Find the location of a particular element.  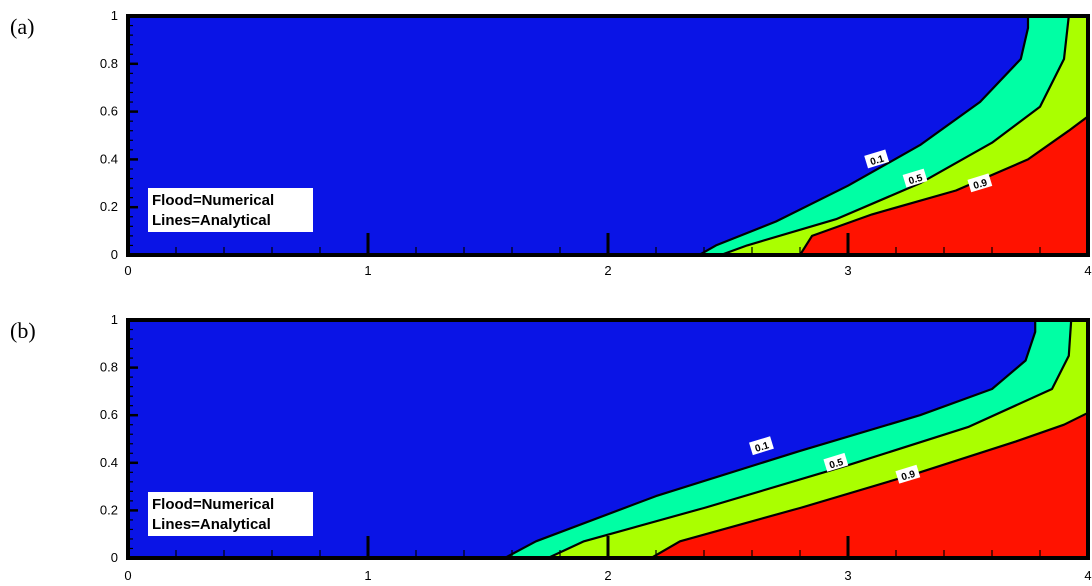

contour-line-0.5 is located at coordinates (895, 135).